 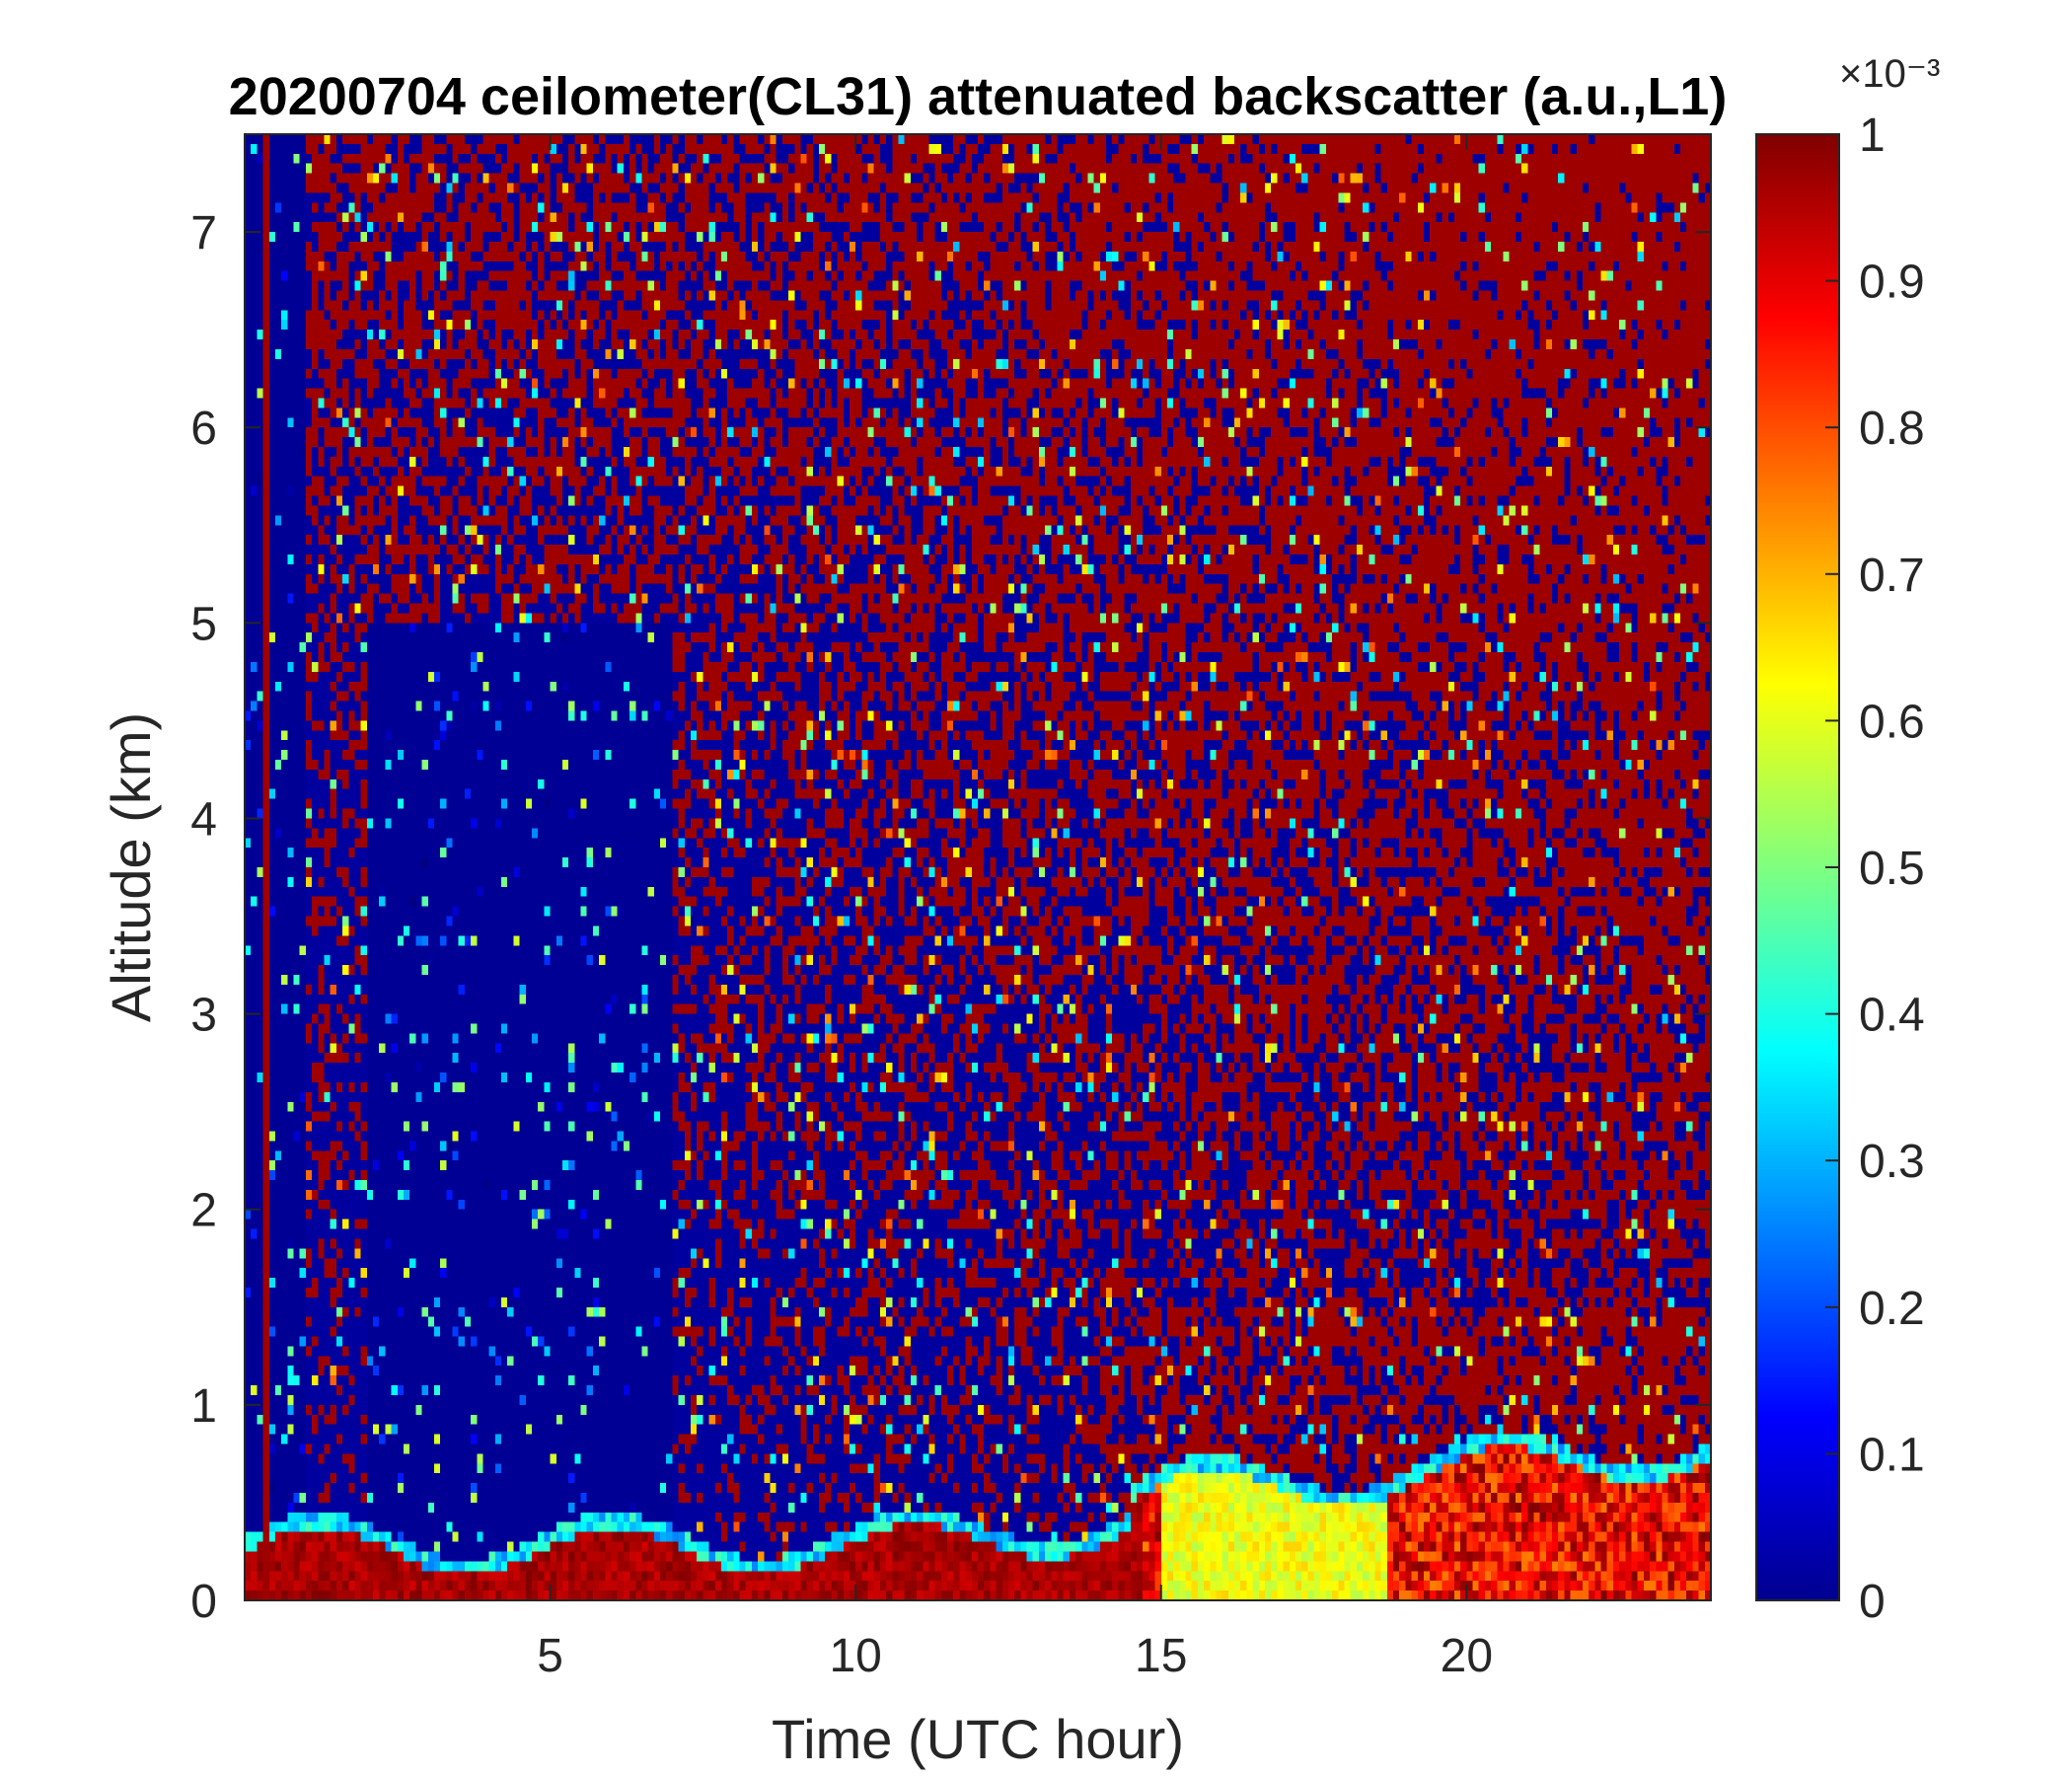 What do you see at coordinates (1892, 576) in the screenshot?
I see `colorbar-tick-label: 0.7` at bounding box center [1892, 576].